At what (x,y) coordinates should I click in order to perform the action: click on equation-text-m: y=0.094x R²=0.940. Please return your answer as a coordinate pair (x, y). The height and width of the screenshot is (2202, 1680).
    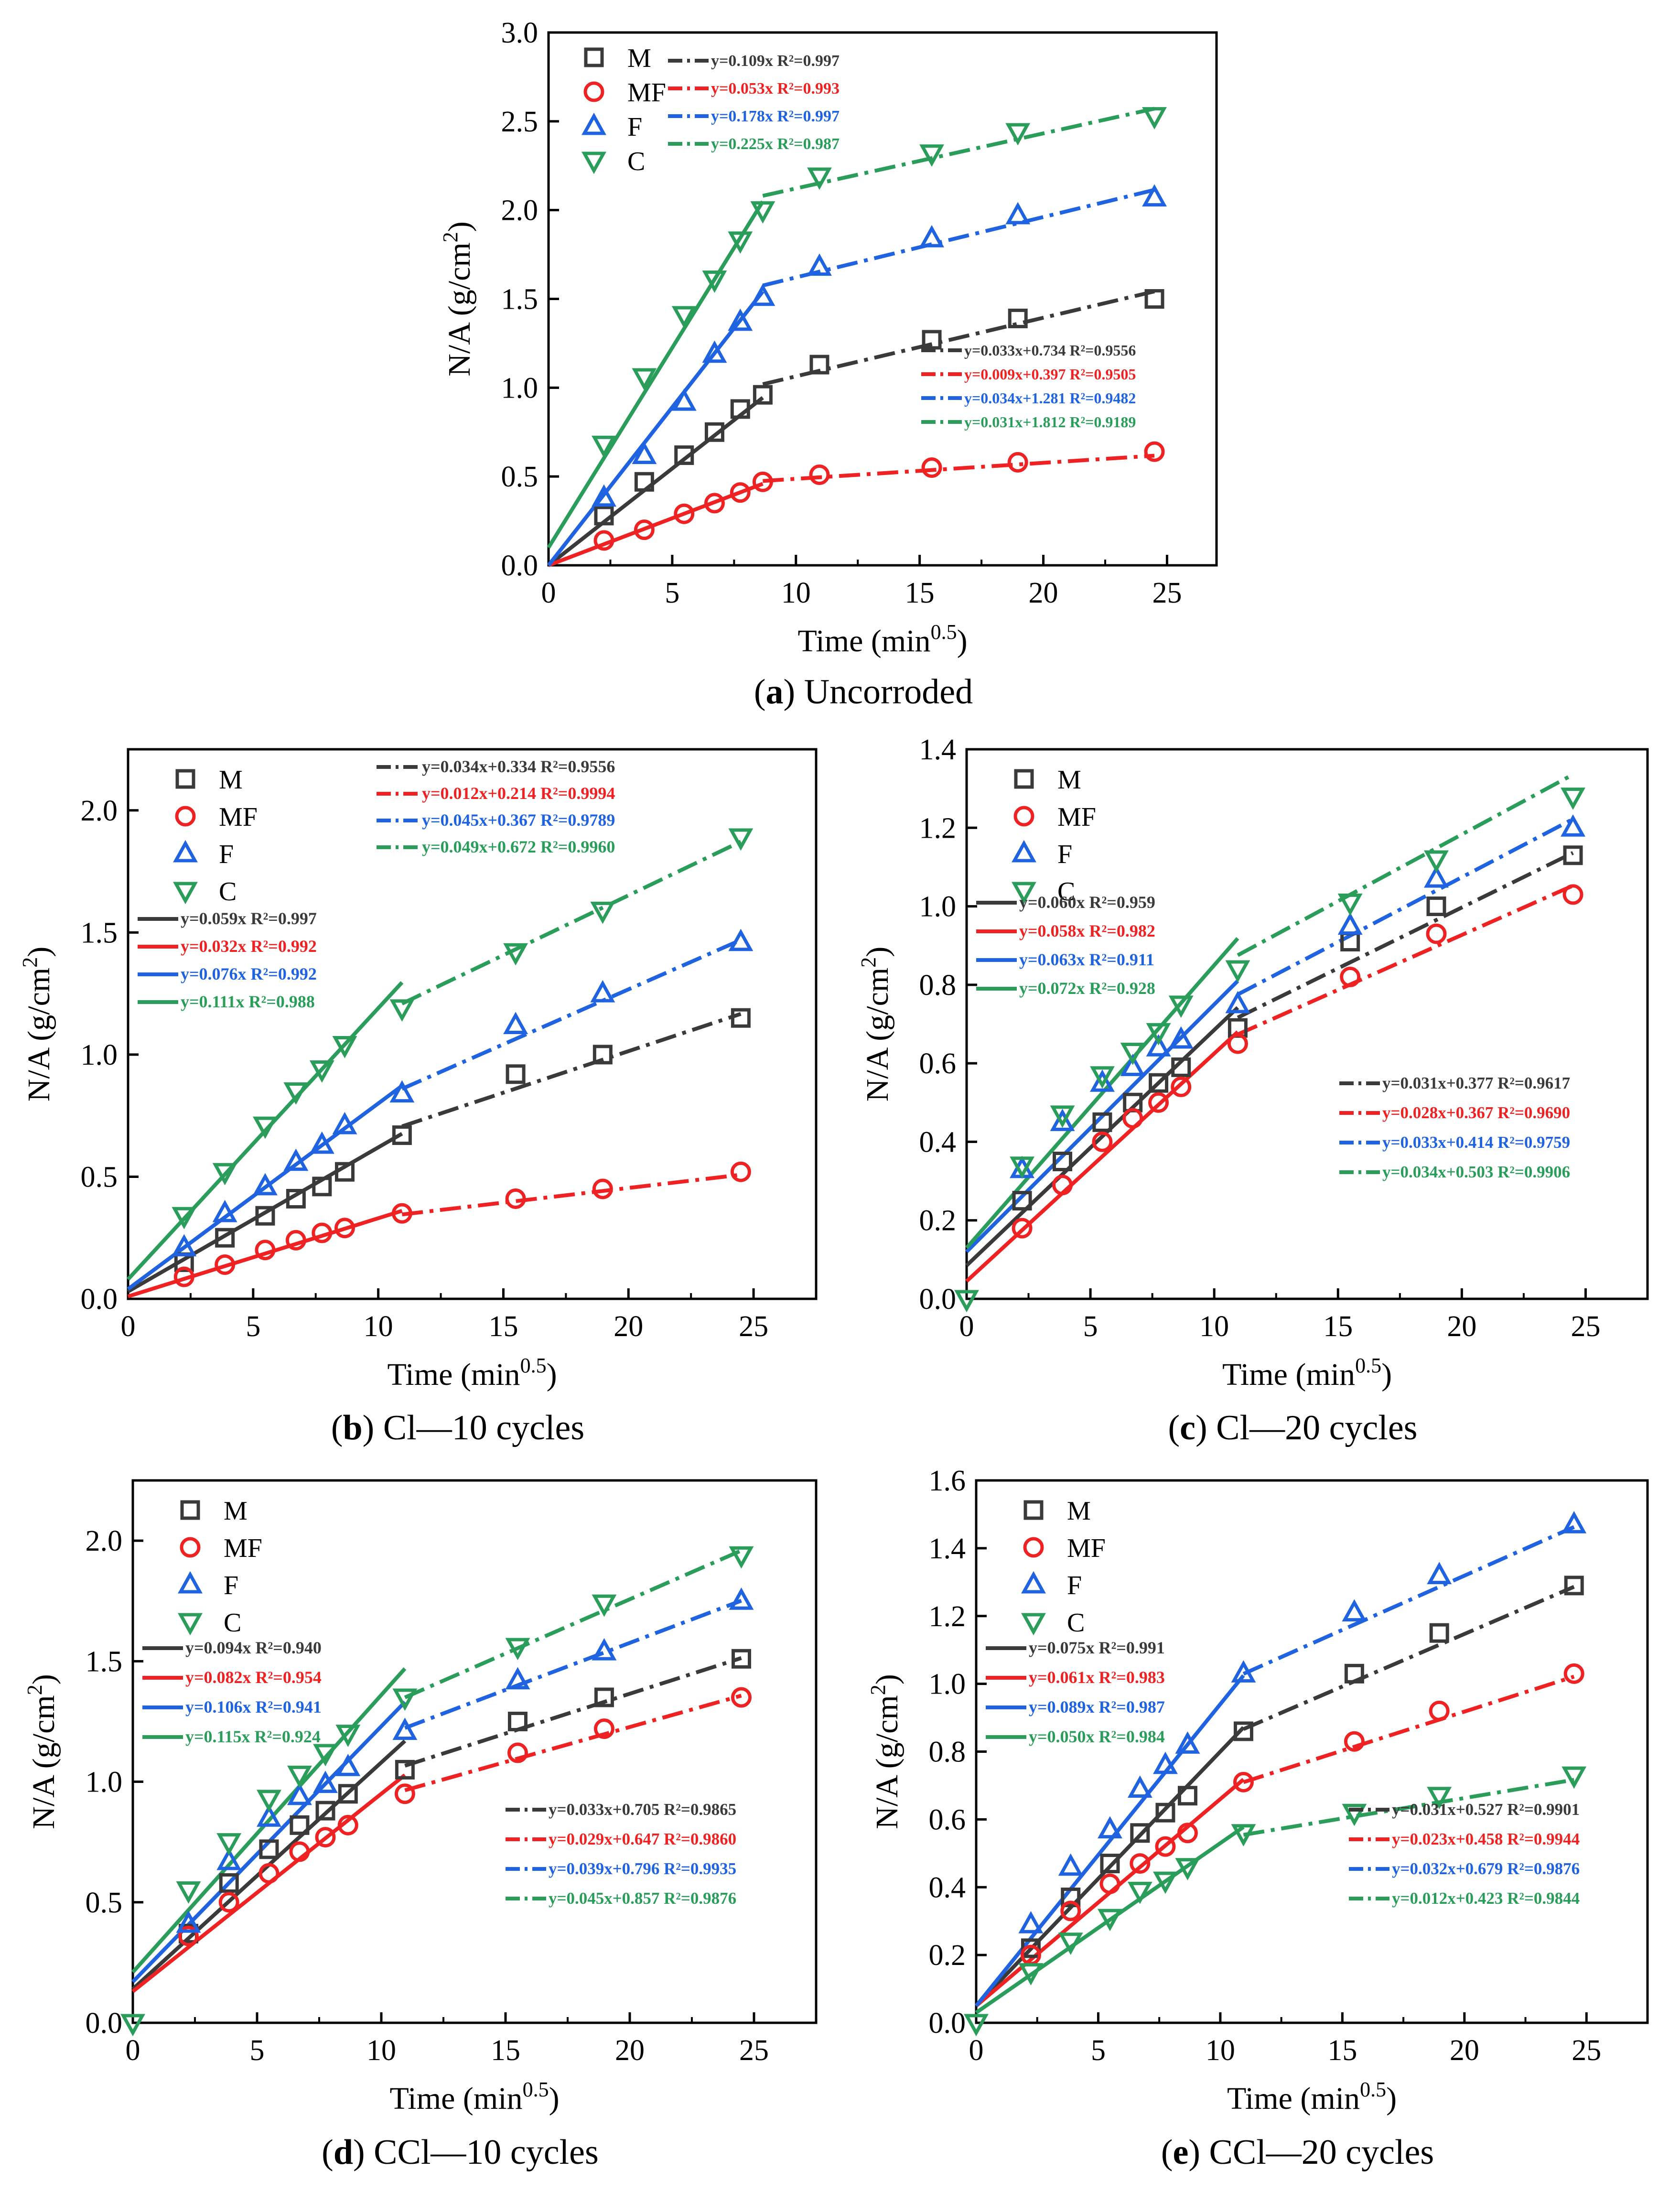
    Looking at the image, I should click on (253, 1647).